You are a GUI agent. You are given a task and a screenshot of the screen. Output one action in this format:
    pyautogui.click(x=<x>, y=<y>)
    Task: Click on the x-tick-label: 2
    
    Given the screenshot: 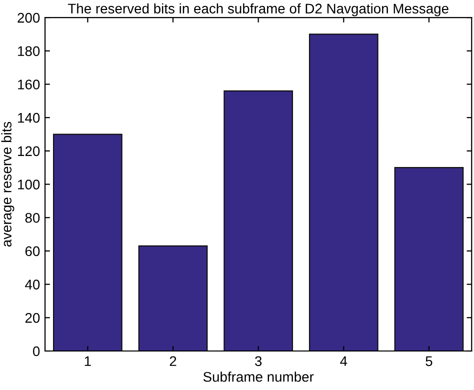 What is the action you would take?
    pyautogui.click(x=173, y=361)
    